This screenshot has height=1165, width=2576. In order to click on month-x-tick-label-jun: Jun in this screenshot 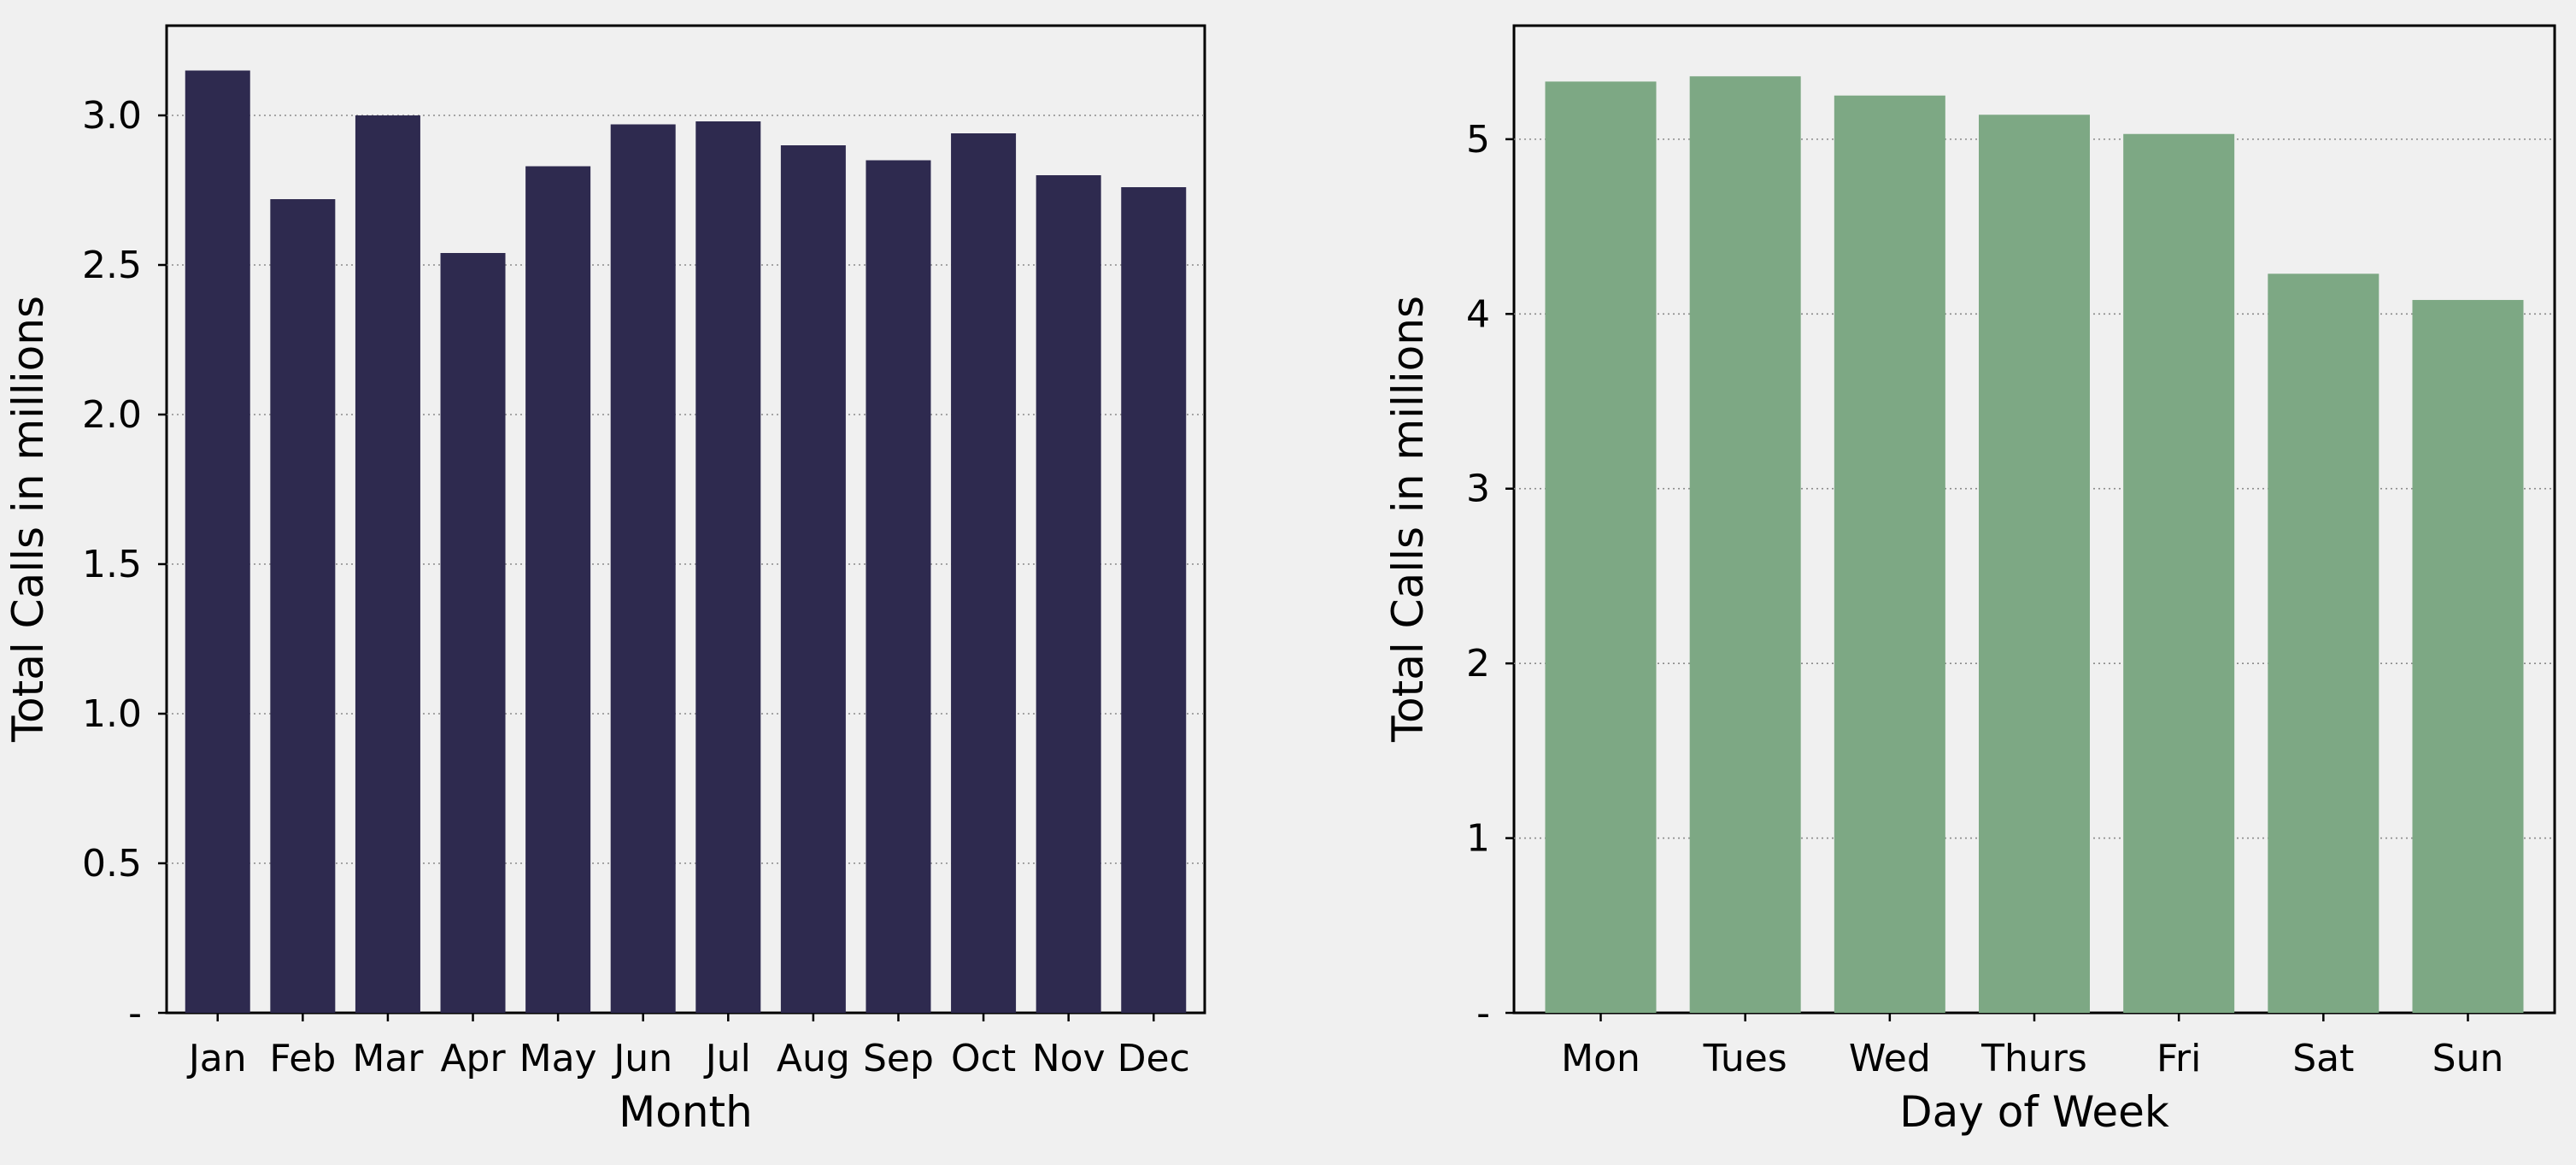, I will do `click(641, 1058)`.